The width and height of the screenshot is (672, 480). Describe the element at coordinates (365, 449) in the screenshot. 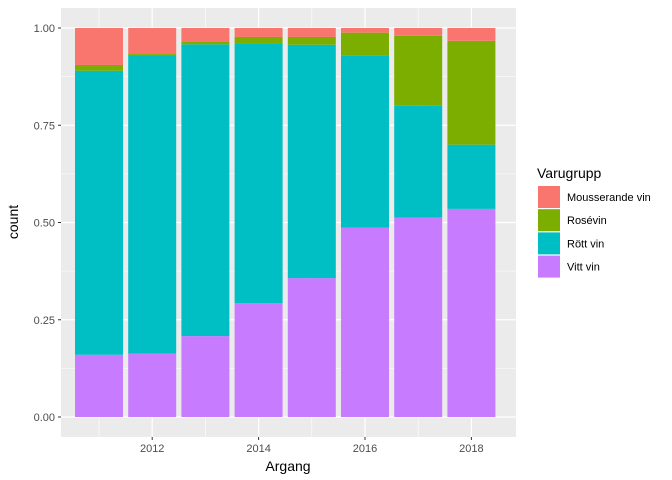

I see `x-tick-label: 2016` at that location.